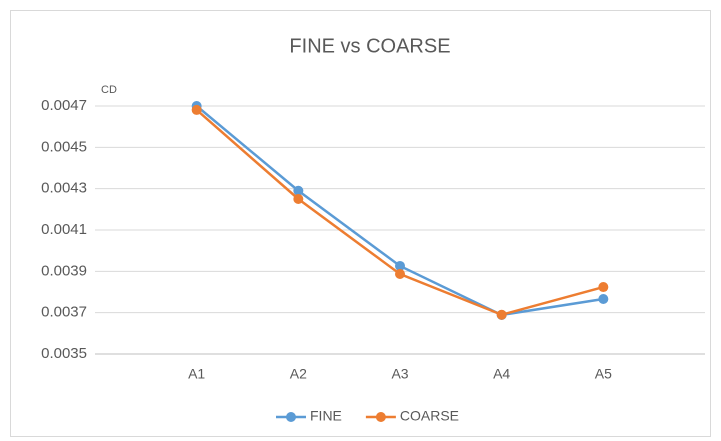 This screenshot has width=721, height=441. Describe the element at coordinates (64, 353) in the screenshot. I see `y-tick-label: 0.0035` at that location.